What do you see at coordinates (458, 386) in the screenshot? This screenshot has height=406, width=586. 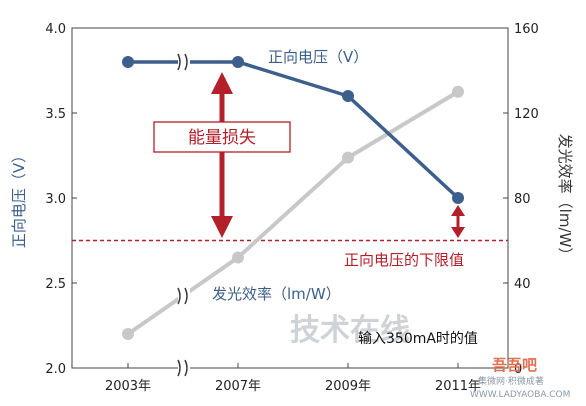 I see `x-tick-label: 2011年` at bounding box center [458, 386].